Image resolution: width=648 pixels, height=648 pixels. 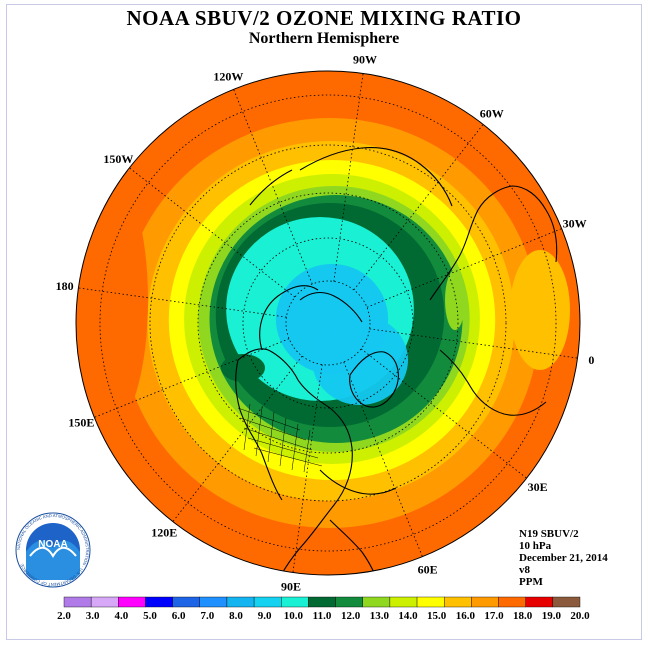 What do you see at coordinates (324, 38) in the screenshot?
I see `map-subtitle: Northern Hemisphere` at bounding box center [324, 38].